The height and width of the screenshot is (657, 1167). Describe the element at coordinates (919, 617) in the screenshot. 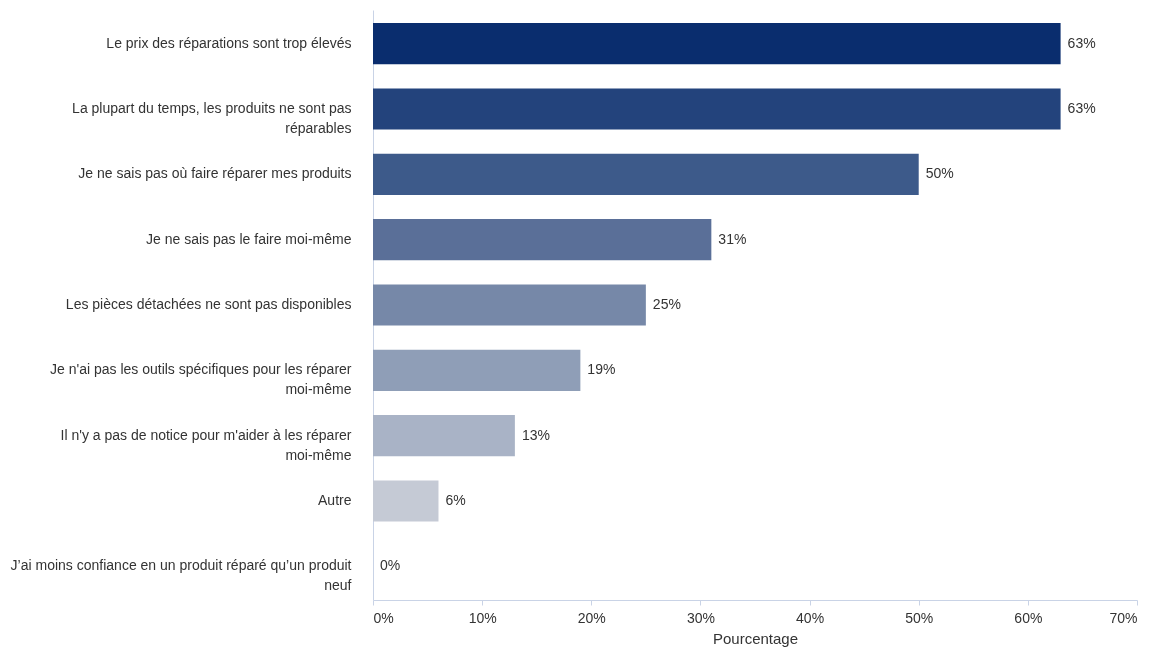

I see `x-tick-label: 50%` at that location.